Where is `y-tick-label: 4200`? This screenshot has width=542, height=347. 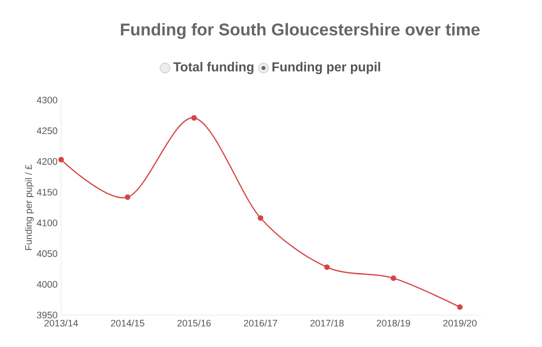
y-tick-label: 4200 is located at coordinates (47, 161).